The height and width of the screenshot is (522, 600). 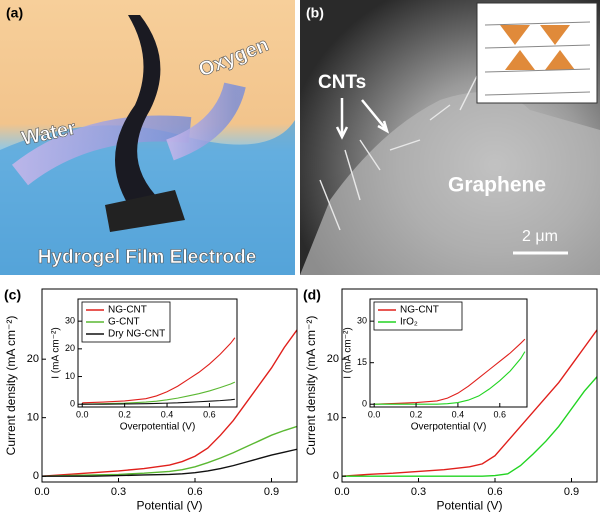 What do you see at coordinates (362, 362) in the screenshot?
I see `y-tick-label: 15` at bounding box center [362, 362].